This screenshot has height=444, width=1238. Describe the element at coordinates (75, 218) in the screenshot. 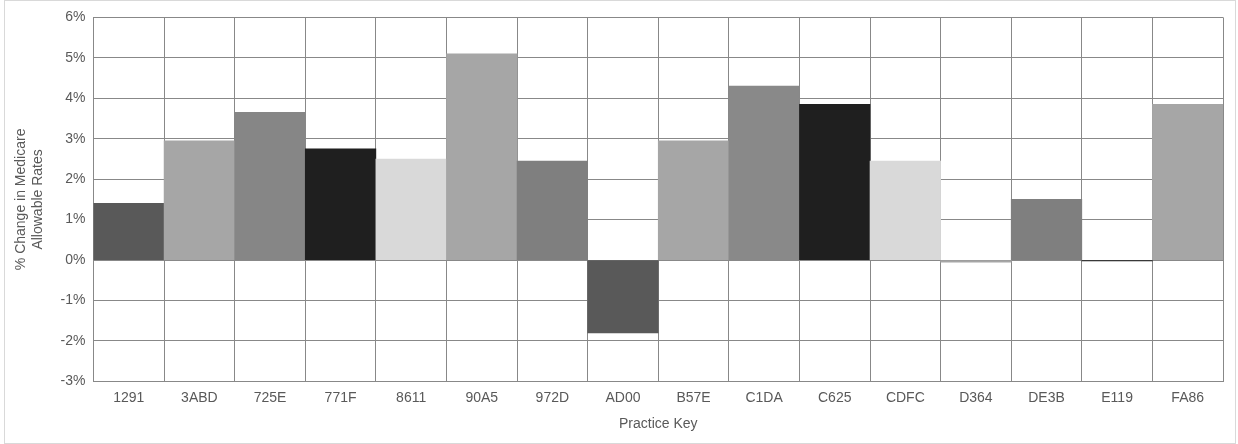

I see `y-tick-label: 1%` at that location.